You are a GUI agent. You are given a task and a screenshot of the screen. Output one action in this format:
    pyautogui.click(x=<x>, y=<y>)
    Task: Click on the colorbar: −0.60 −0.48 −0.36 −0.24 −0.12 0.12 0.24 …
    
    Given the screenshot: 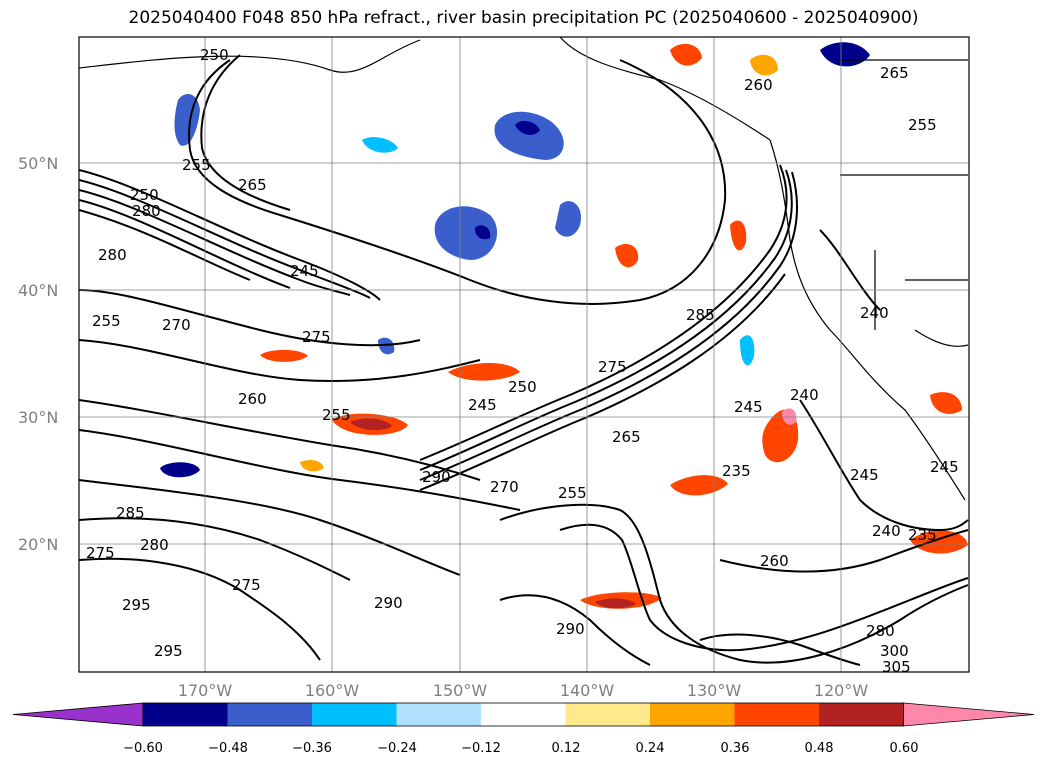 What is the action you would take?
    pyautogui.click(x=523, y=729)
    